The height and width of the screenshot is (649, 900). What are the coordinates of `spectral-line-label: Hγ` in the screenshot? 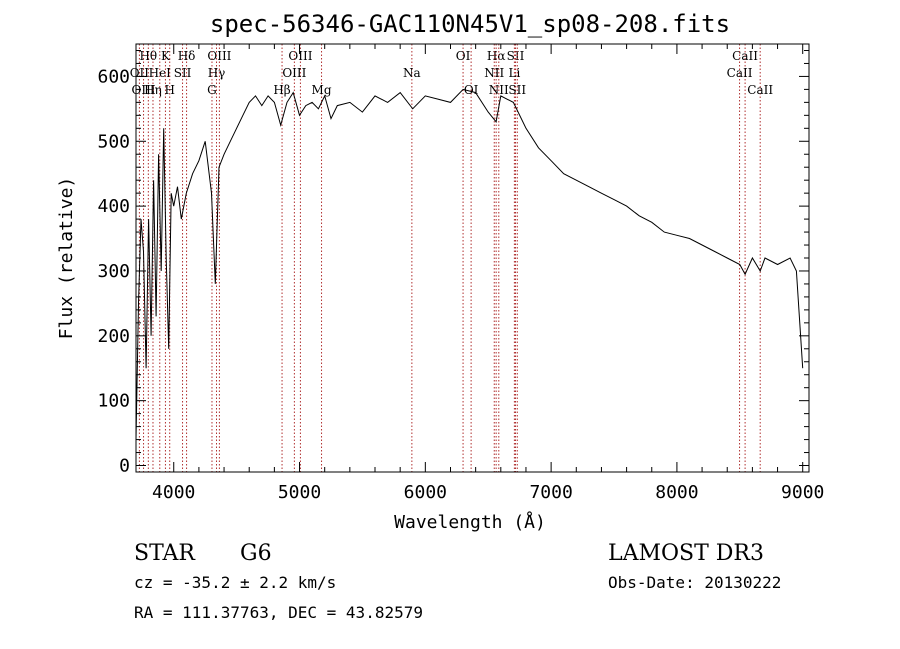 It's located at (217, 73).